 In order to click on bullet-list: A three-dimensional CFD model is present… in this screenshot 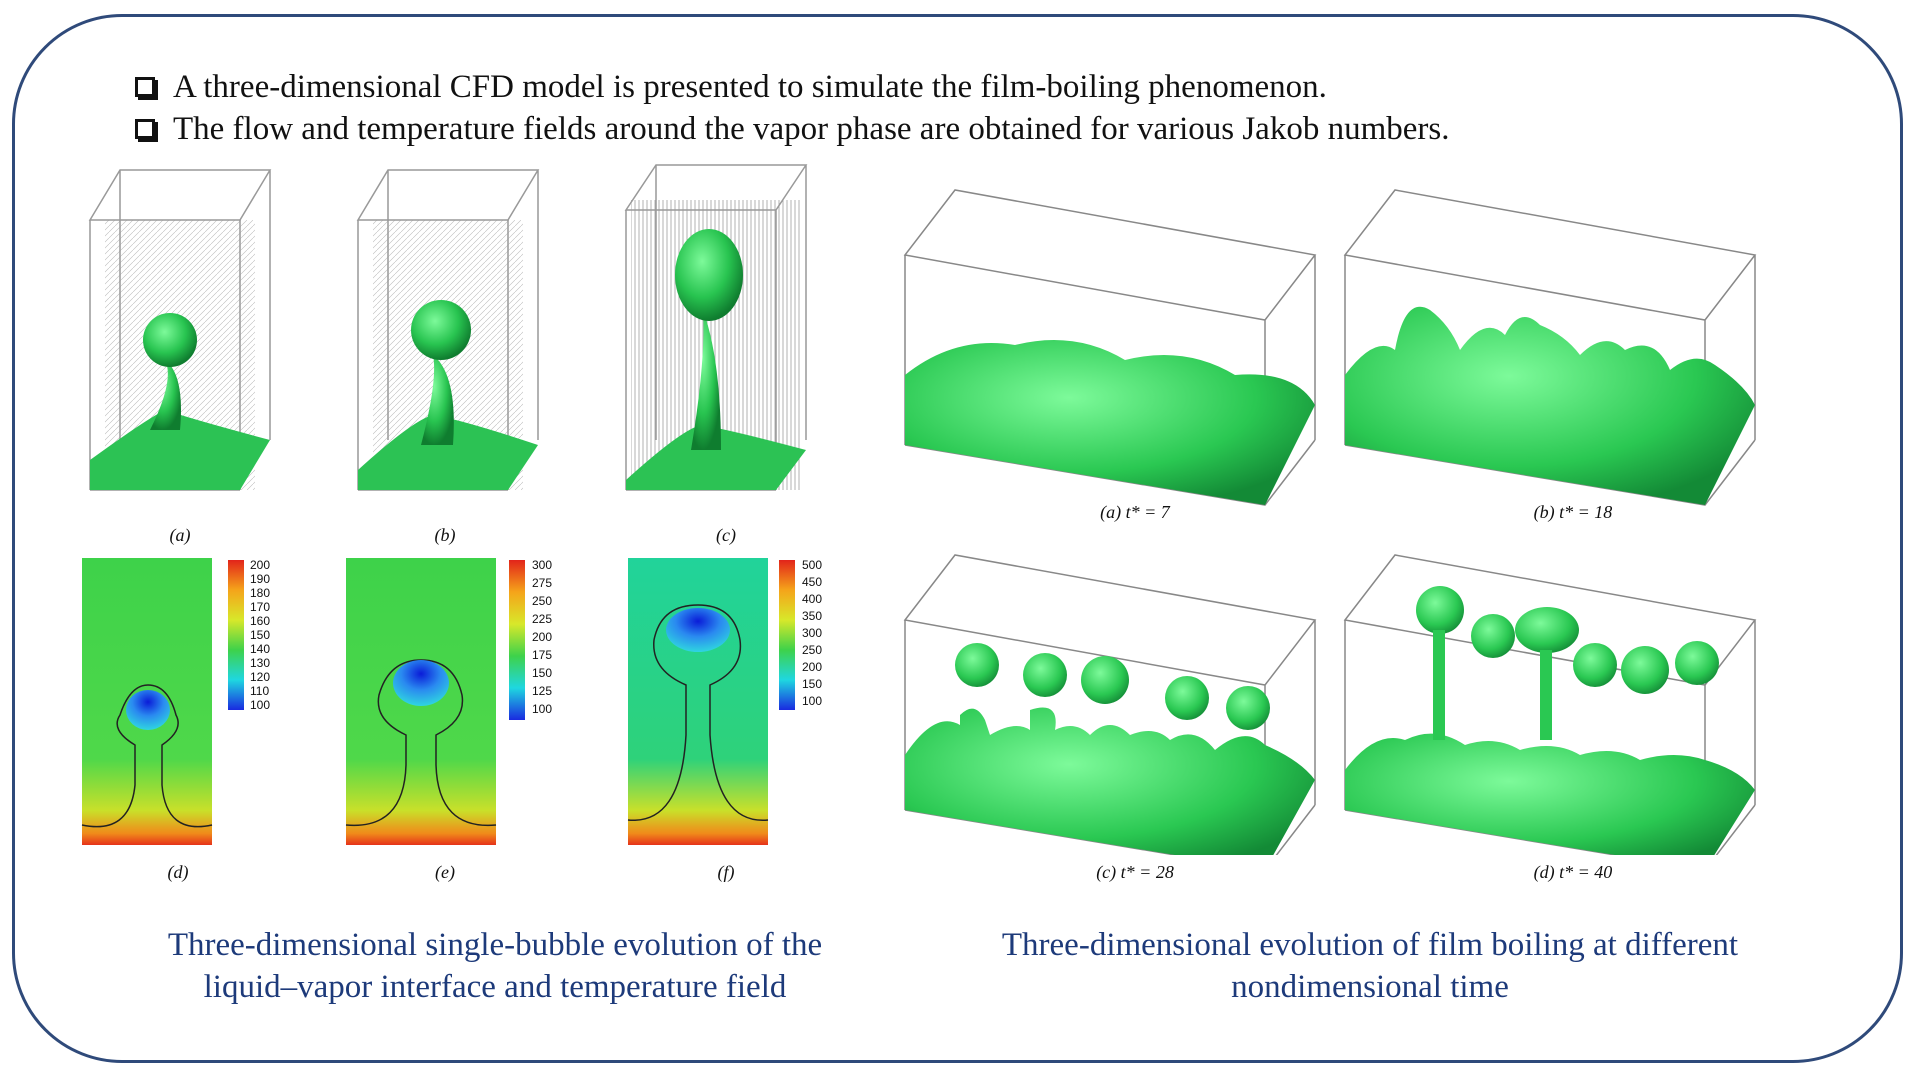, I will do `click(792, 108)`.